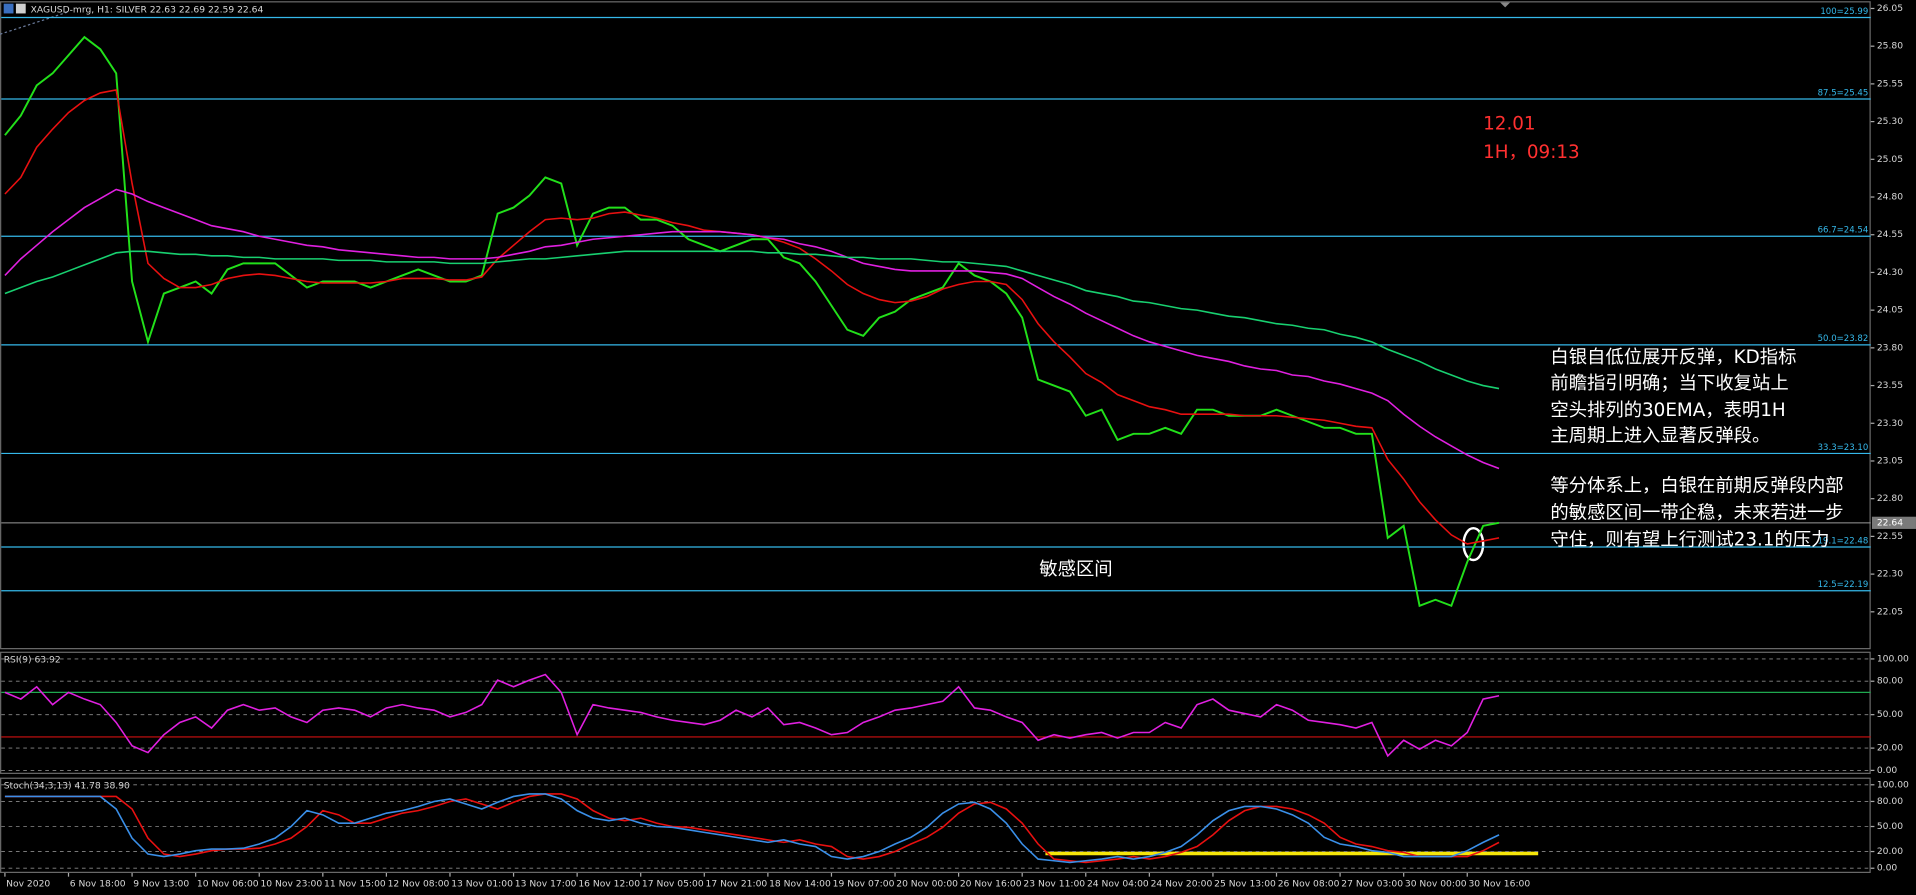 The width and height of the screenshot is (1916, 895). What do you see at coordinates (291, 883) in the screenshot?
I see `x-tick-label: 10 Nov 23:00` at bounding box center [291, 883].